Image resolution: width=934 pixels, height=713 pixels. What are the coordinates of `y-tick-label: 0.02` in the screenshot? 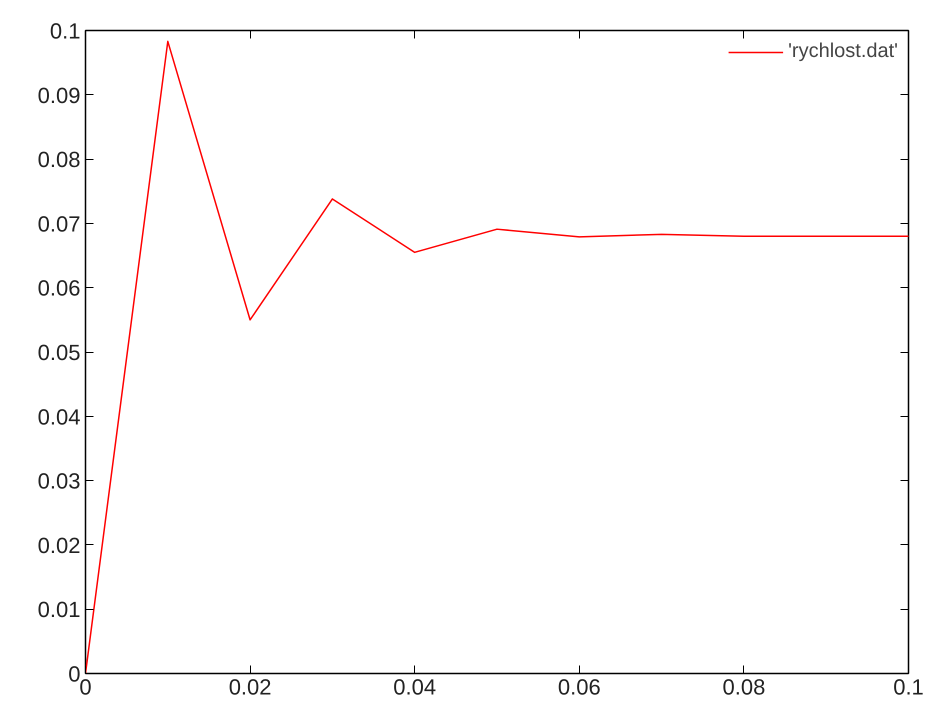 It's located at (59, 545).